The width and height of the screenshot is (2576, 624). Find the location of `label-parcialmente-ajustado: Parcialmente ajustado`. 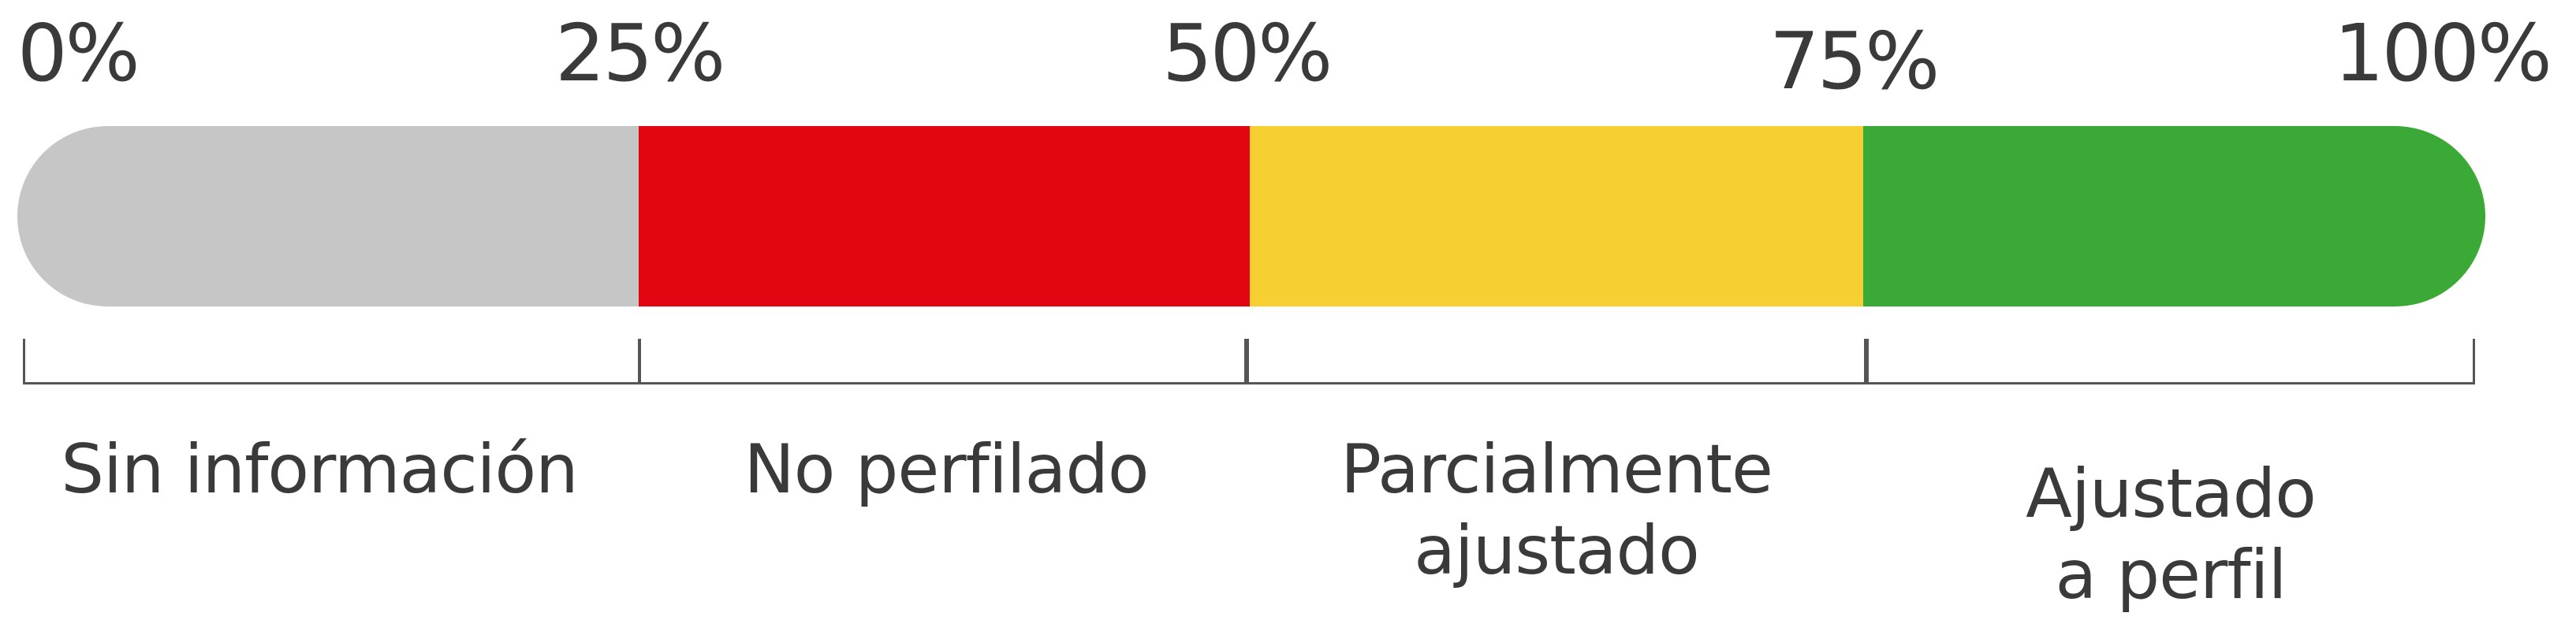

label-parcialmente-ajustado: Parcialmente ajustado is located at coordinates (1557, 510).